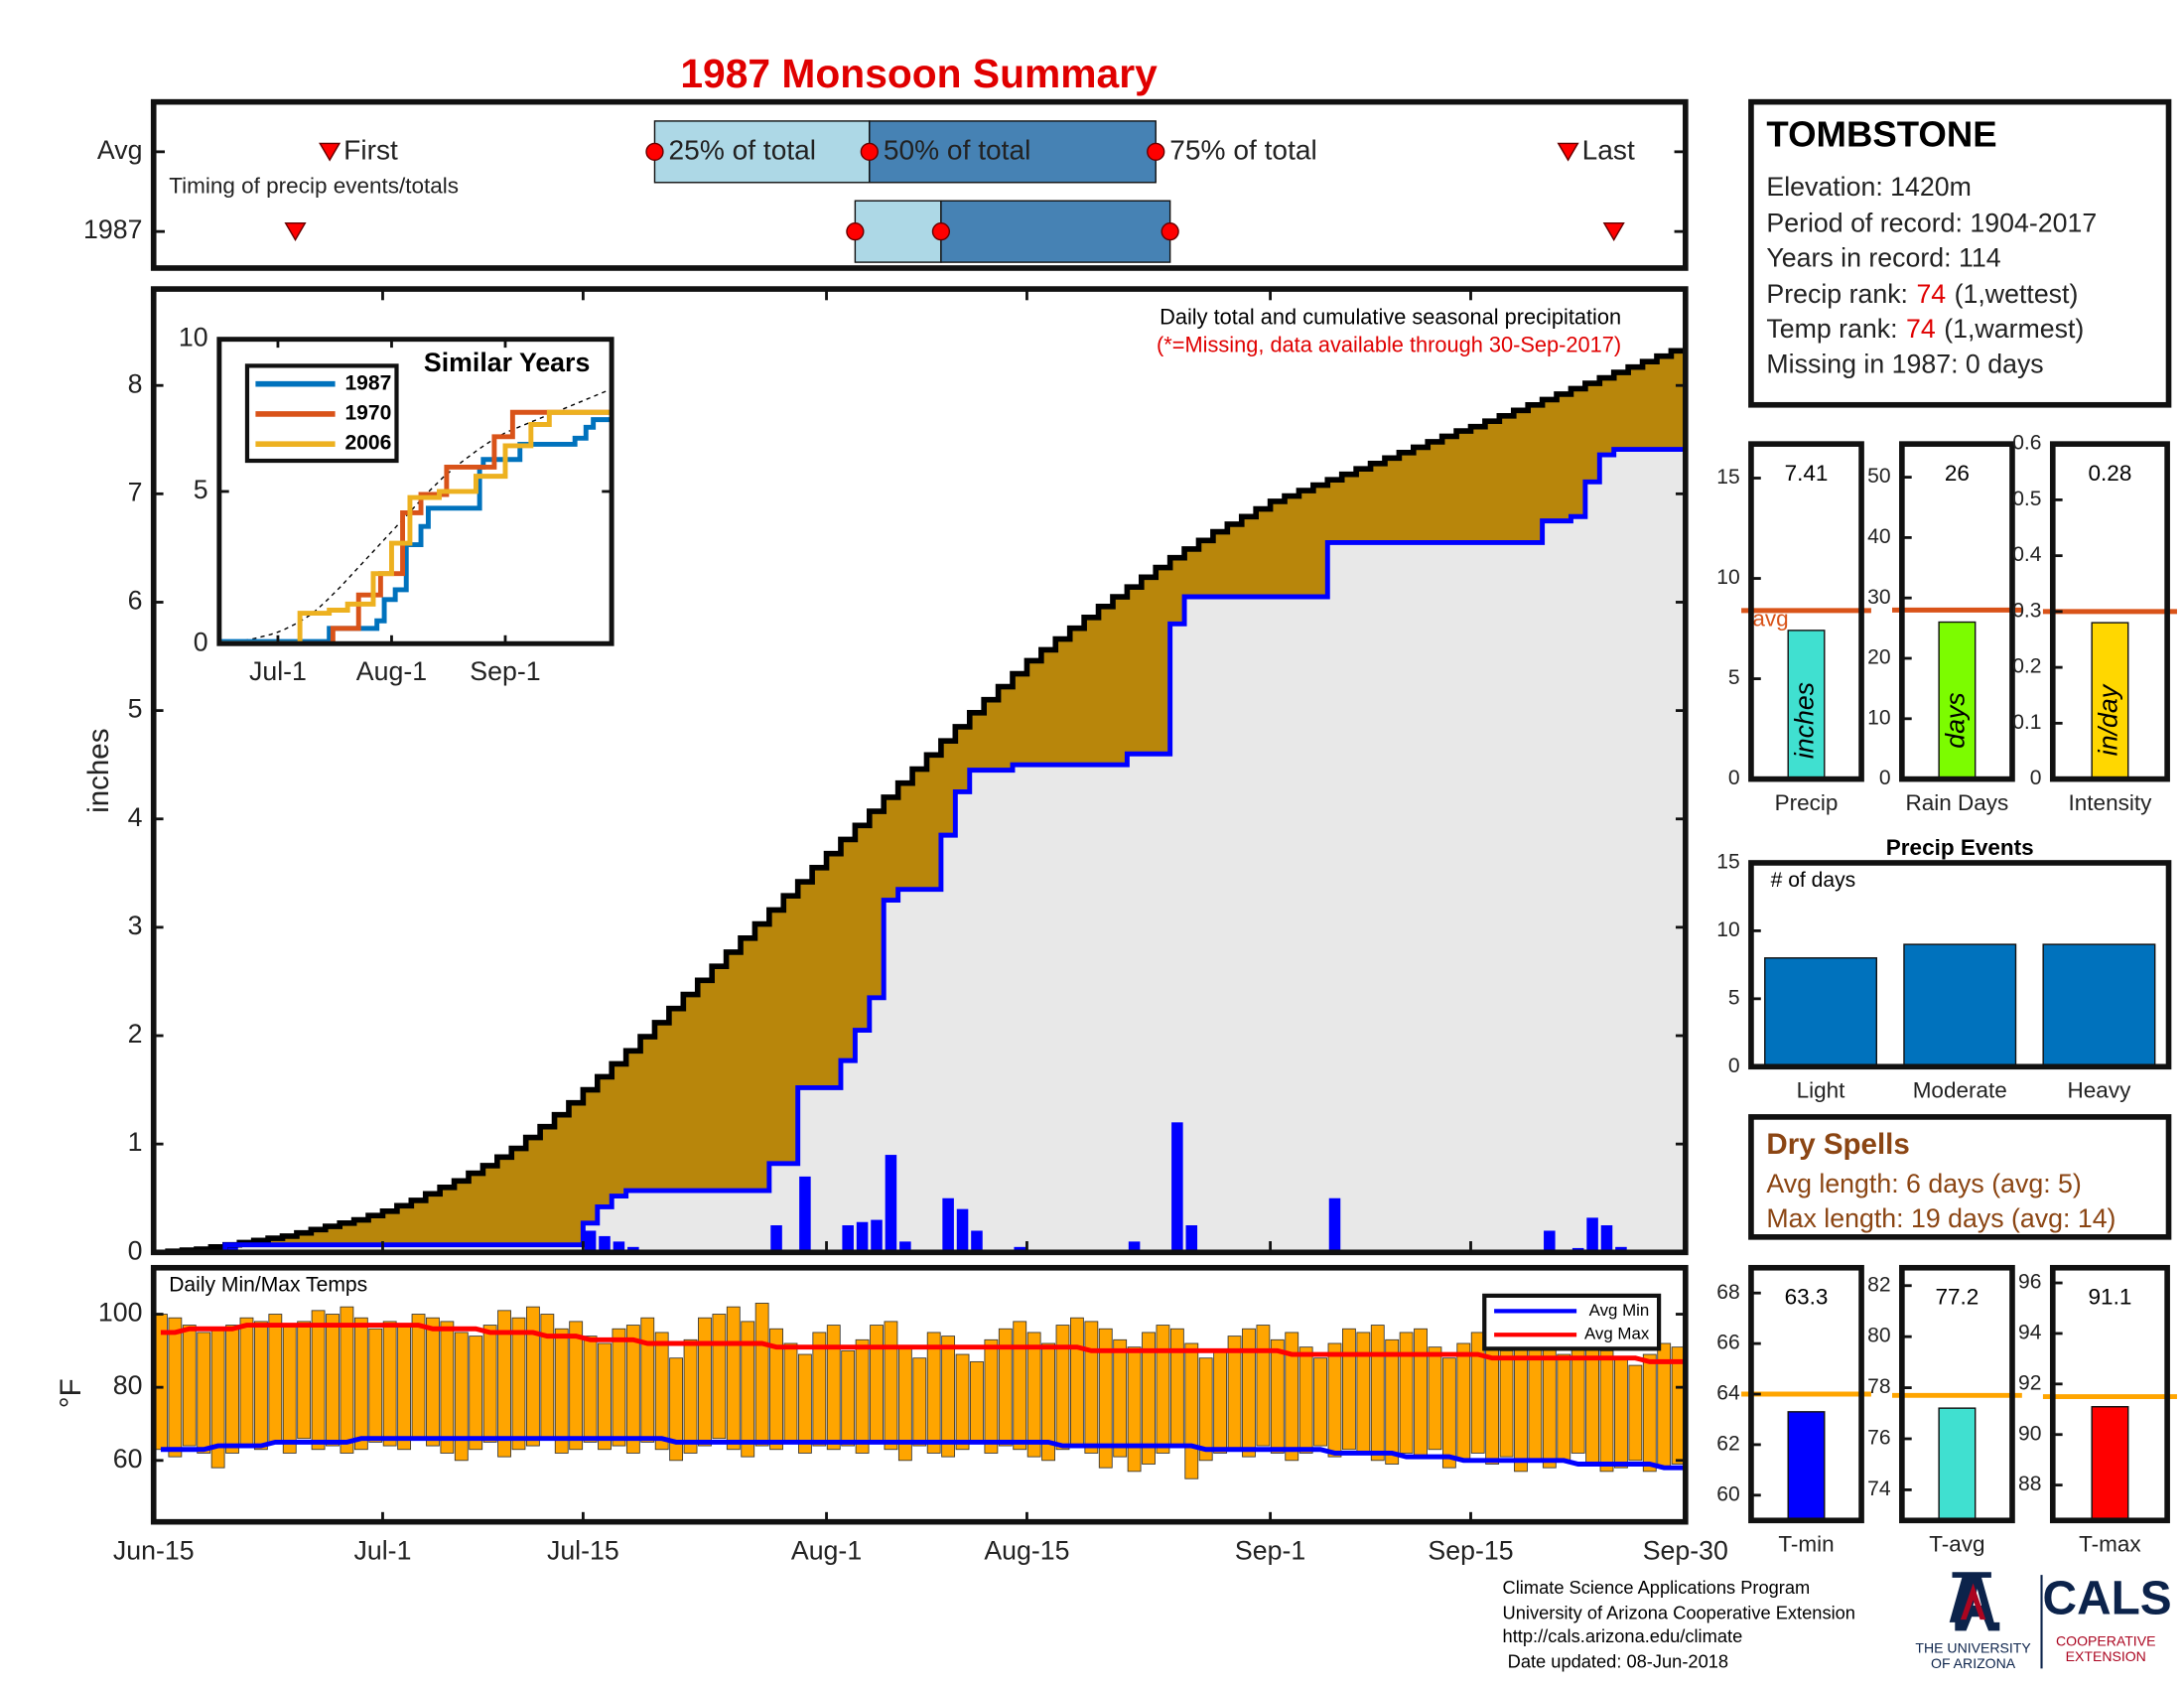  I want to click on y-tick-label: 2, so click(135, 1034).